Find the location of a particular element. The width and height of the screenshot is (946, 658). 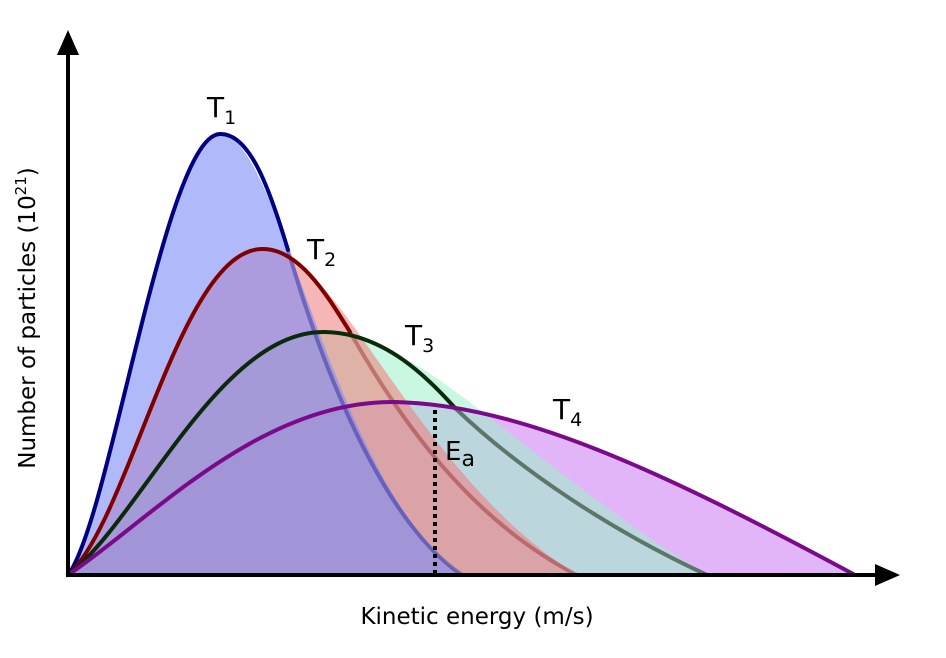

curve-t1-line-hidden is located at coordinates (375, 412).